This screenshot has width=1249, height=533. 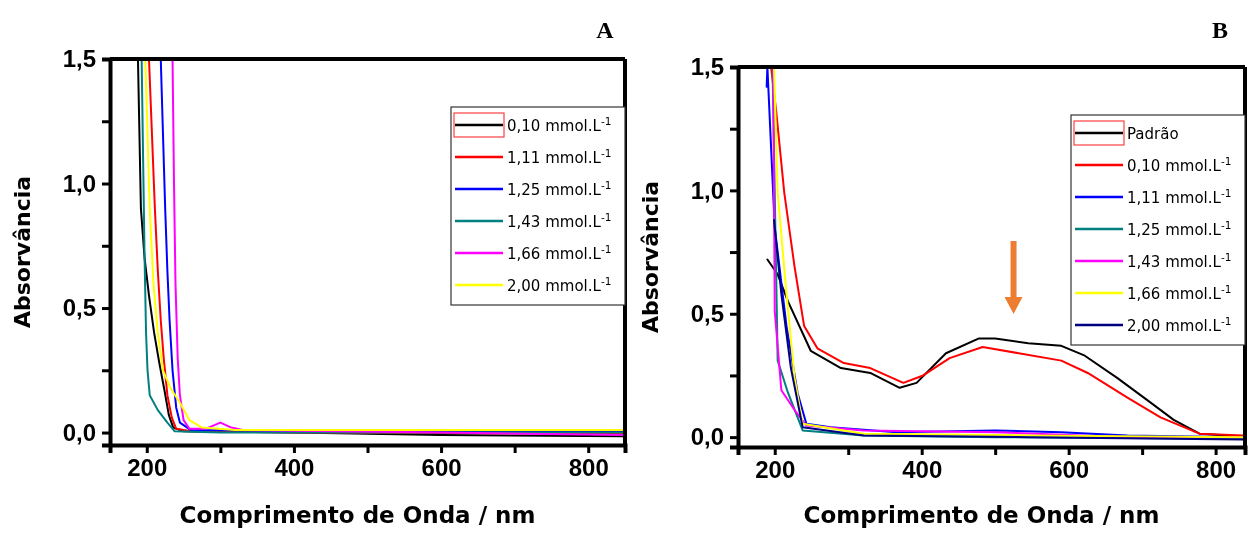 What do you see at coordinates (605, 30) in the screenshot?
I see `chart-title: A` at bounding box center [605, 30].